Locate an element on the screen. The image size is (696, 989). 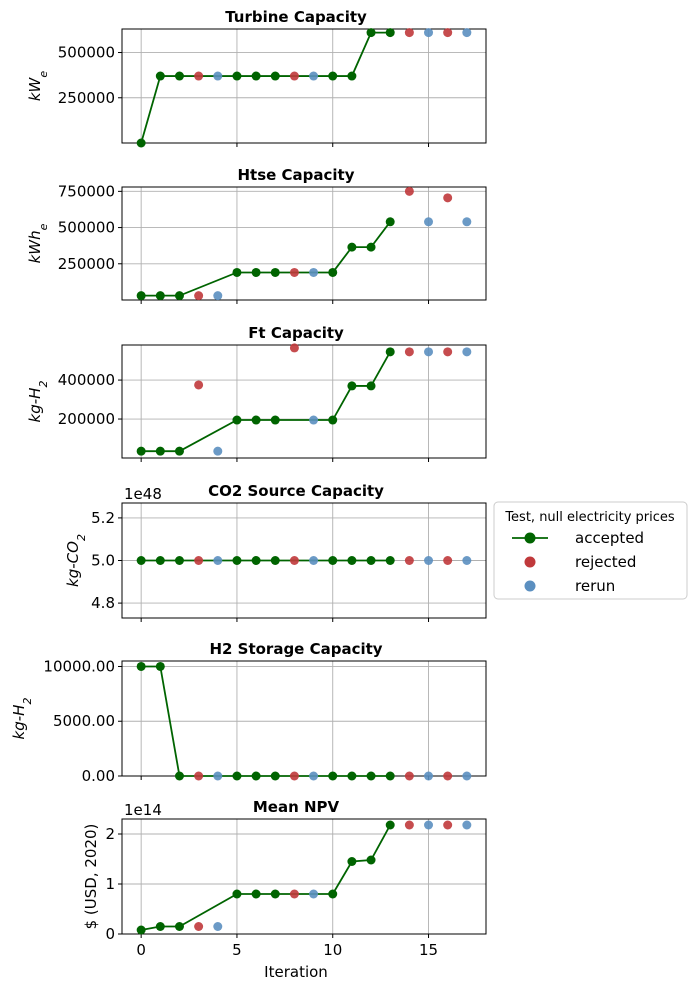
legend-label-accepted: accepted is located at coordinates (609, 538).